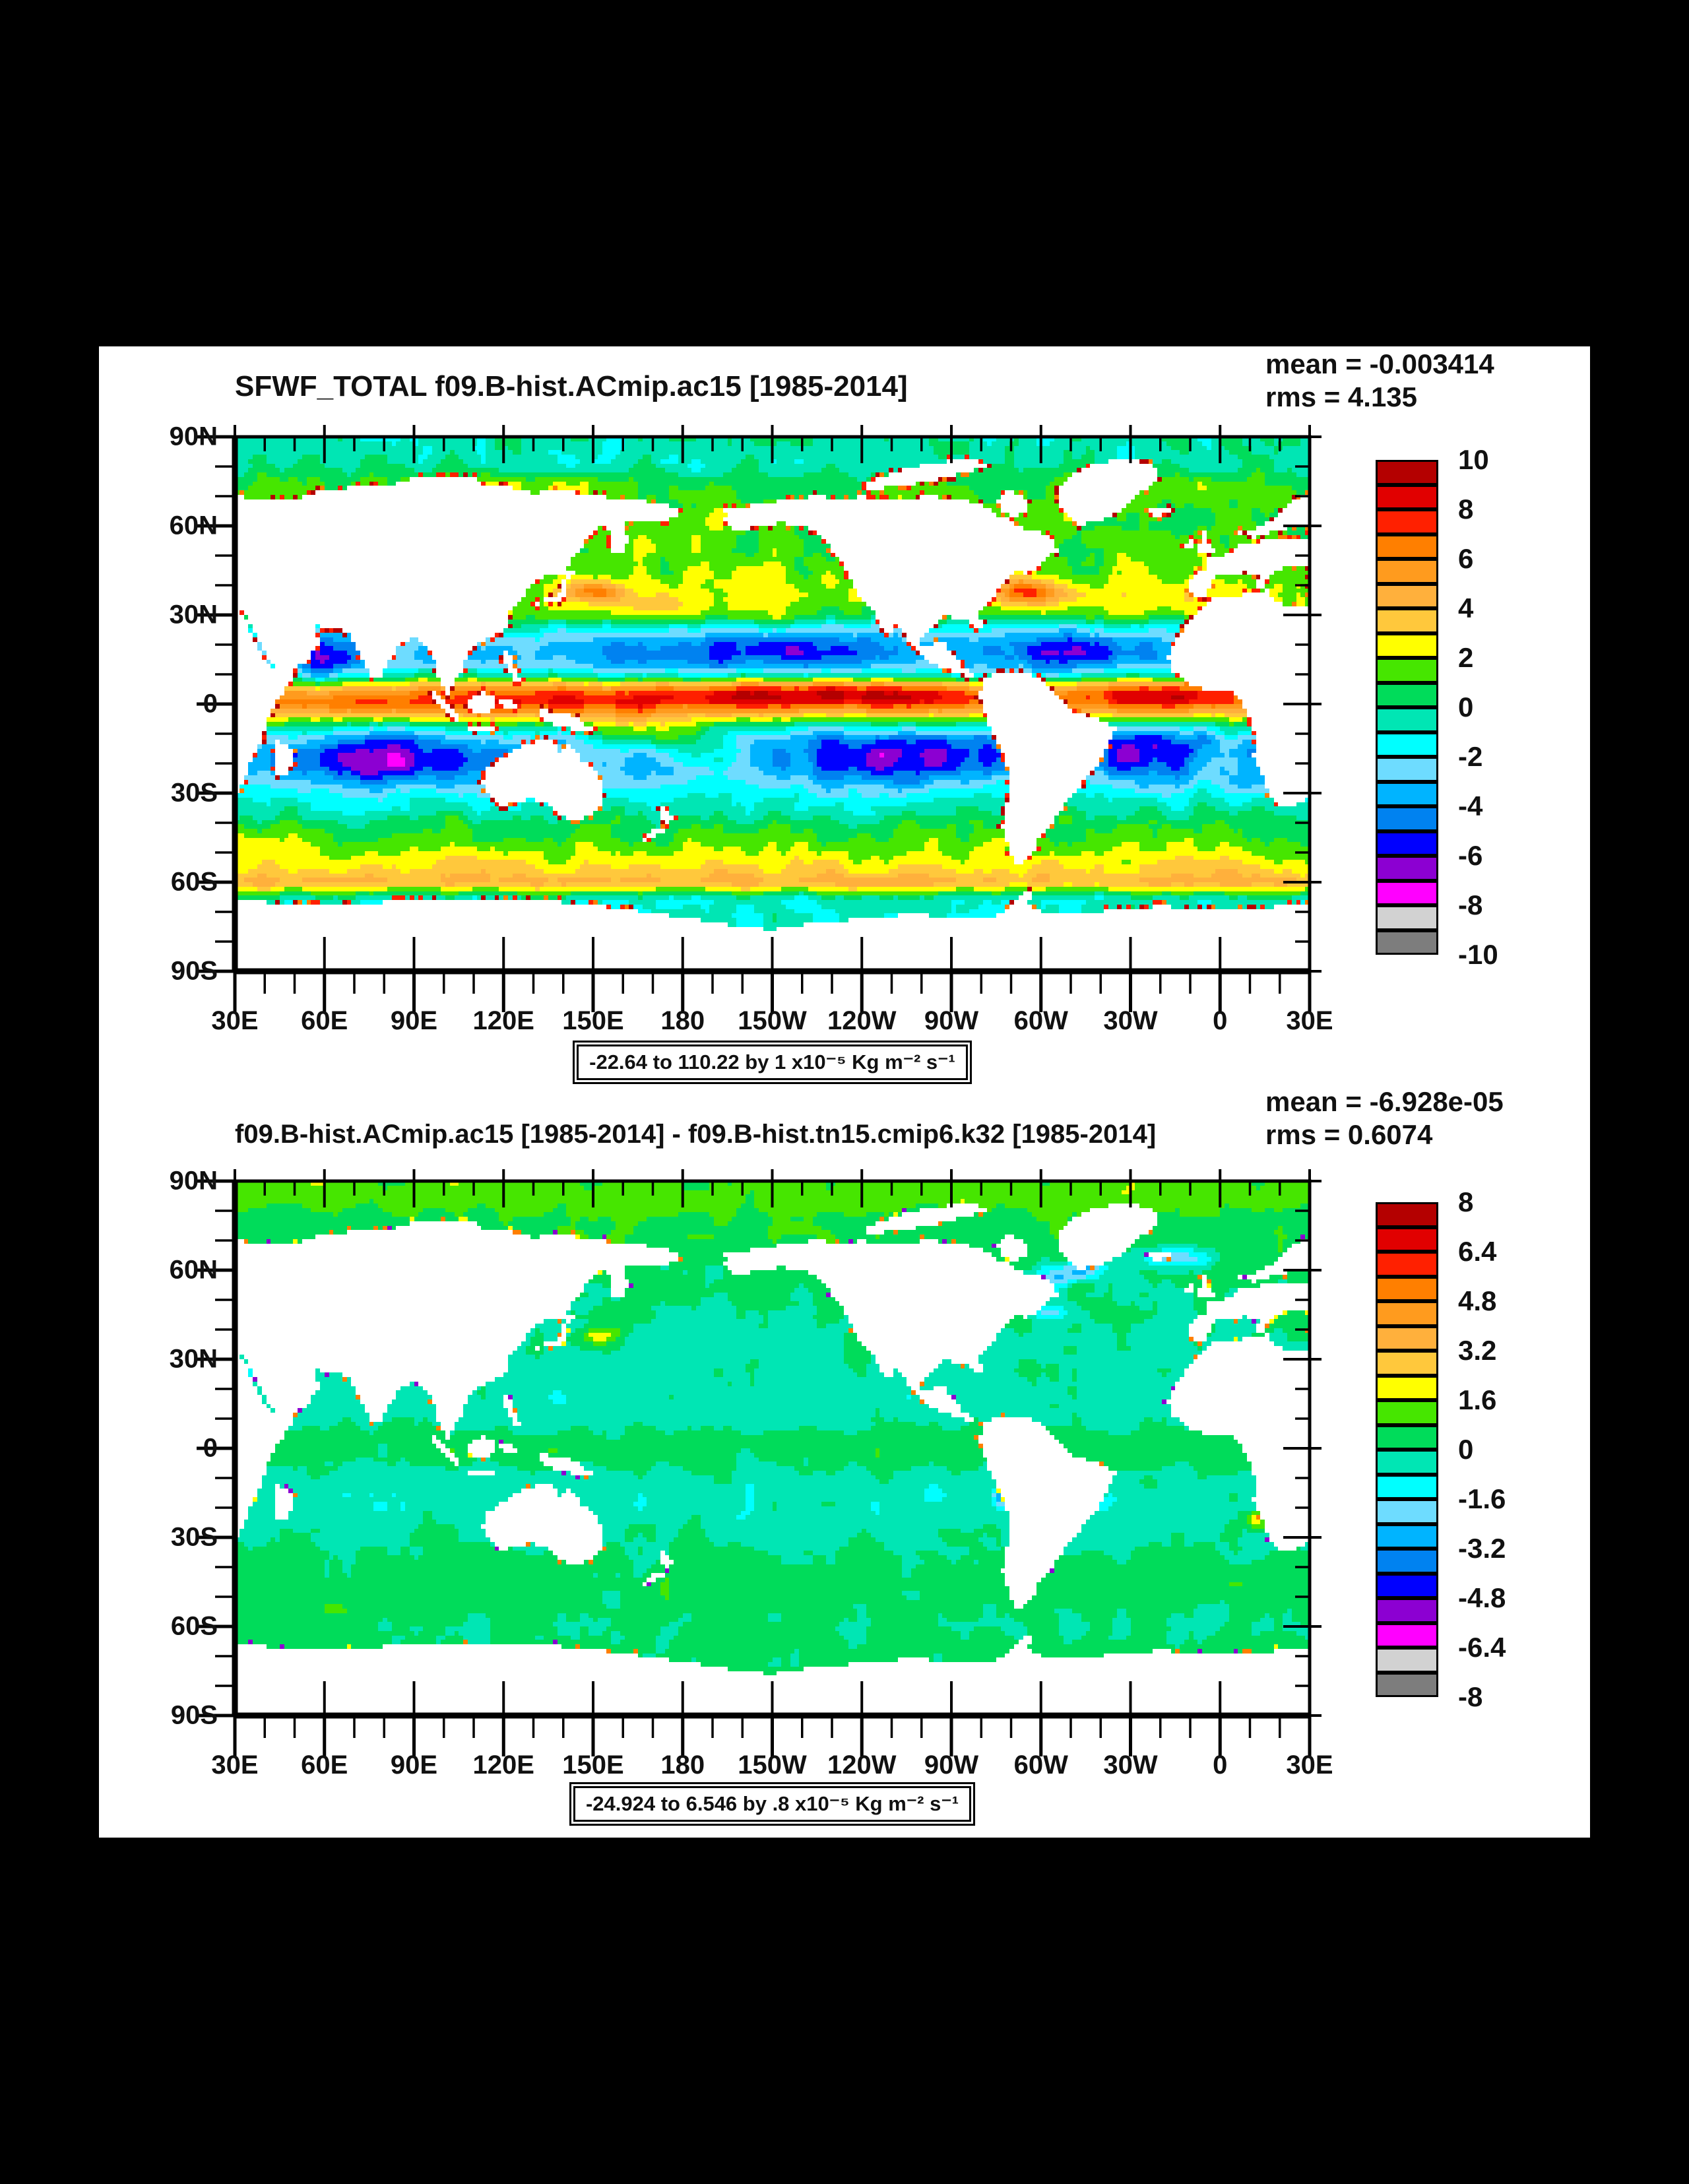 The height and width of the screenshot is (2184, 1689). I want to click on lon-tick-label: 90W, so click(952, 1765).